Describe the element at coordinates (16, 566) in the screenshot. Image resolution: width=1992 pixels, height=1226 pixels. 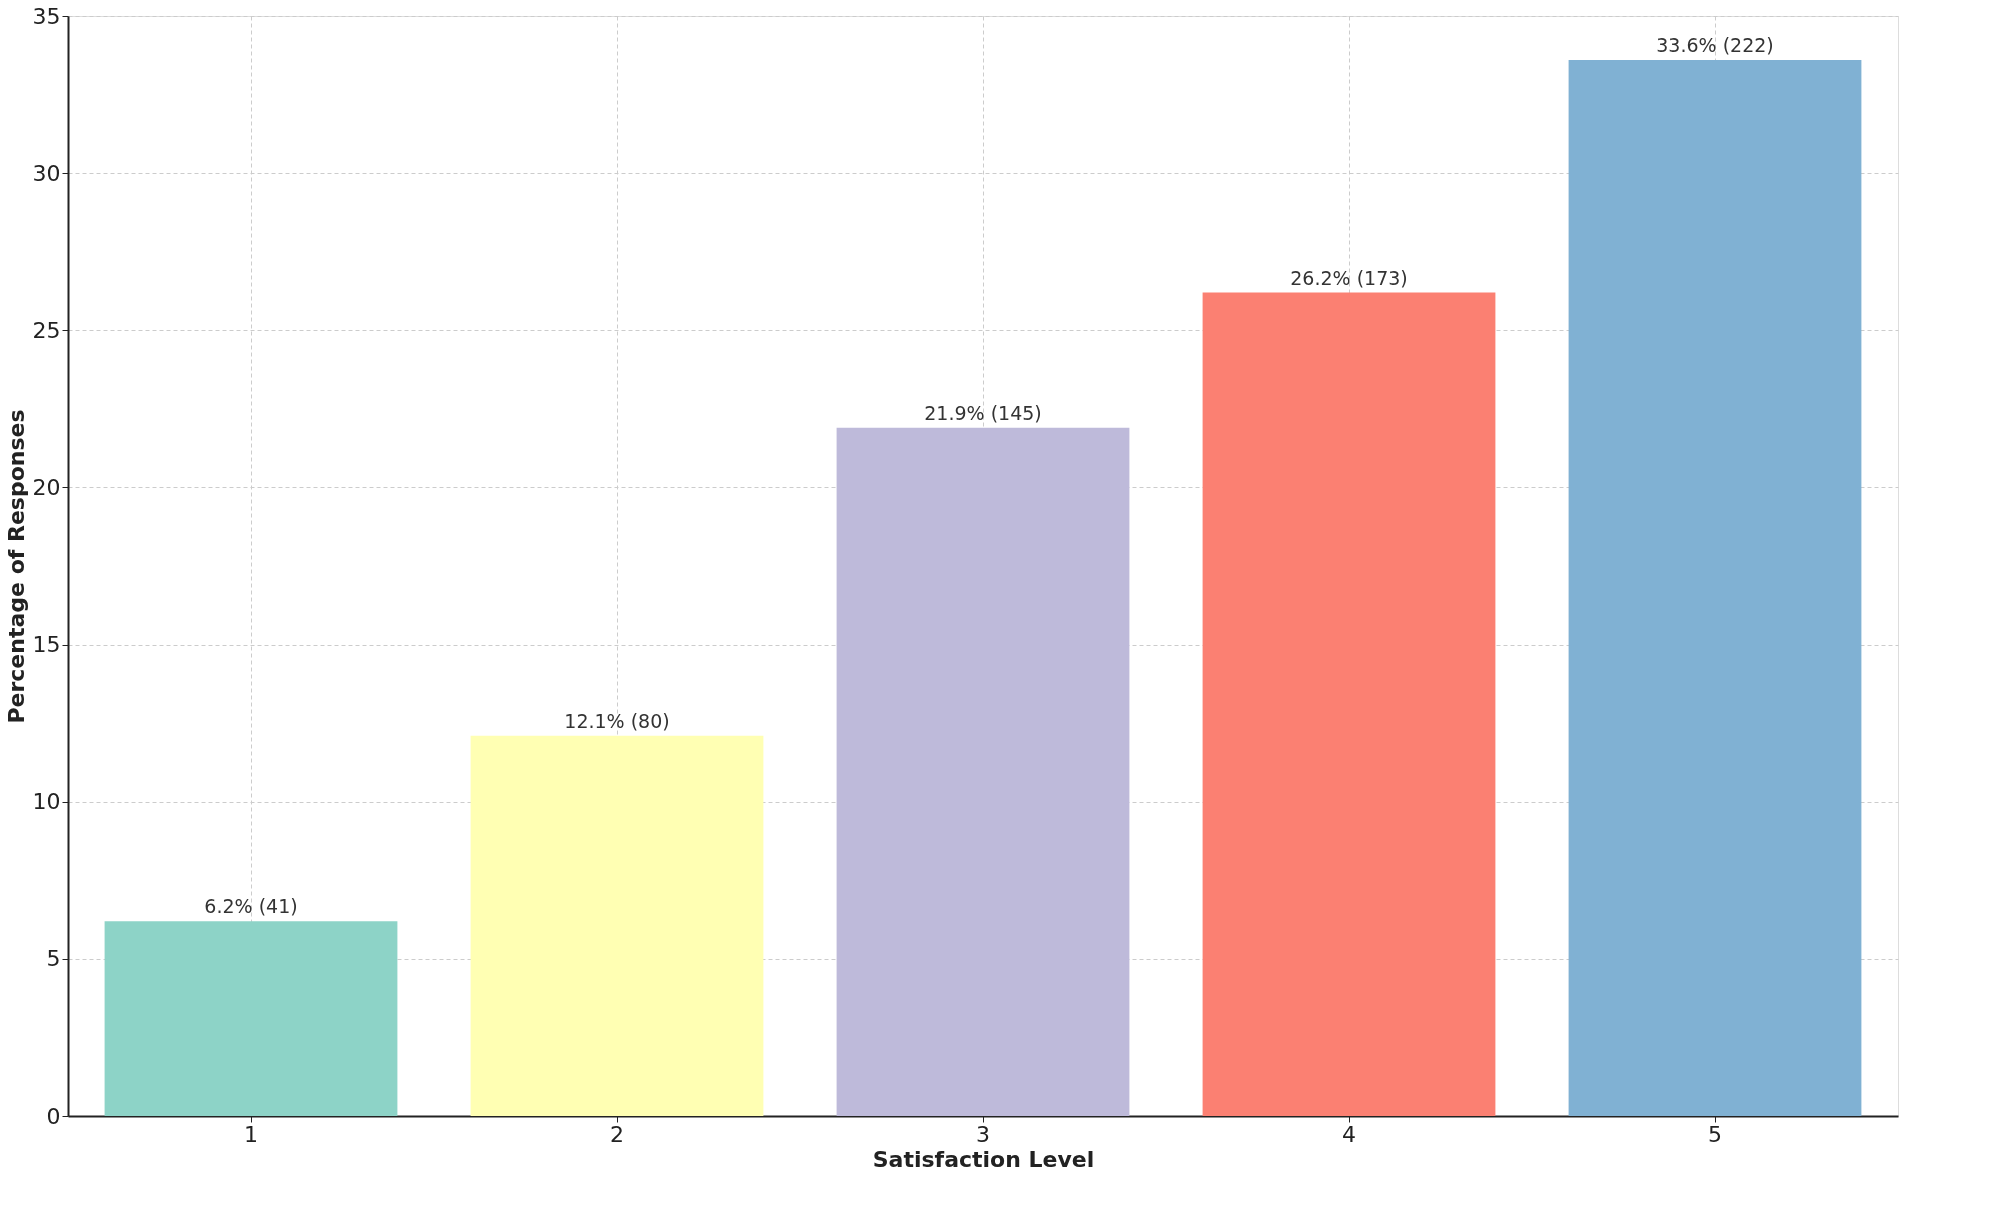
I see `y-axis-title: Percentage of Responses` at that location.